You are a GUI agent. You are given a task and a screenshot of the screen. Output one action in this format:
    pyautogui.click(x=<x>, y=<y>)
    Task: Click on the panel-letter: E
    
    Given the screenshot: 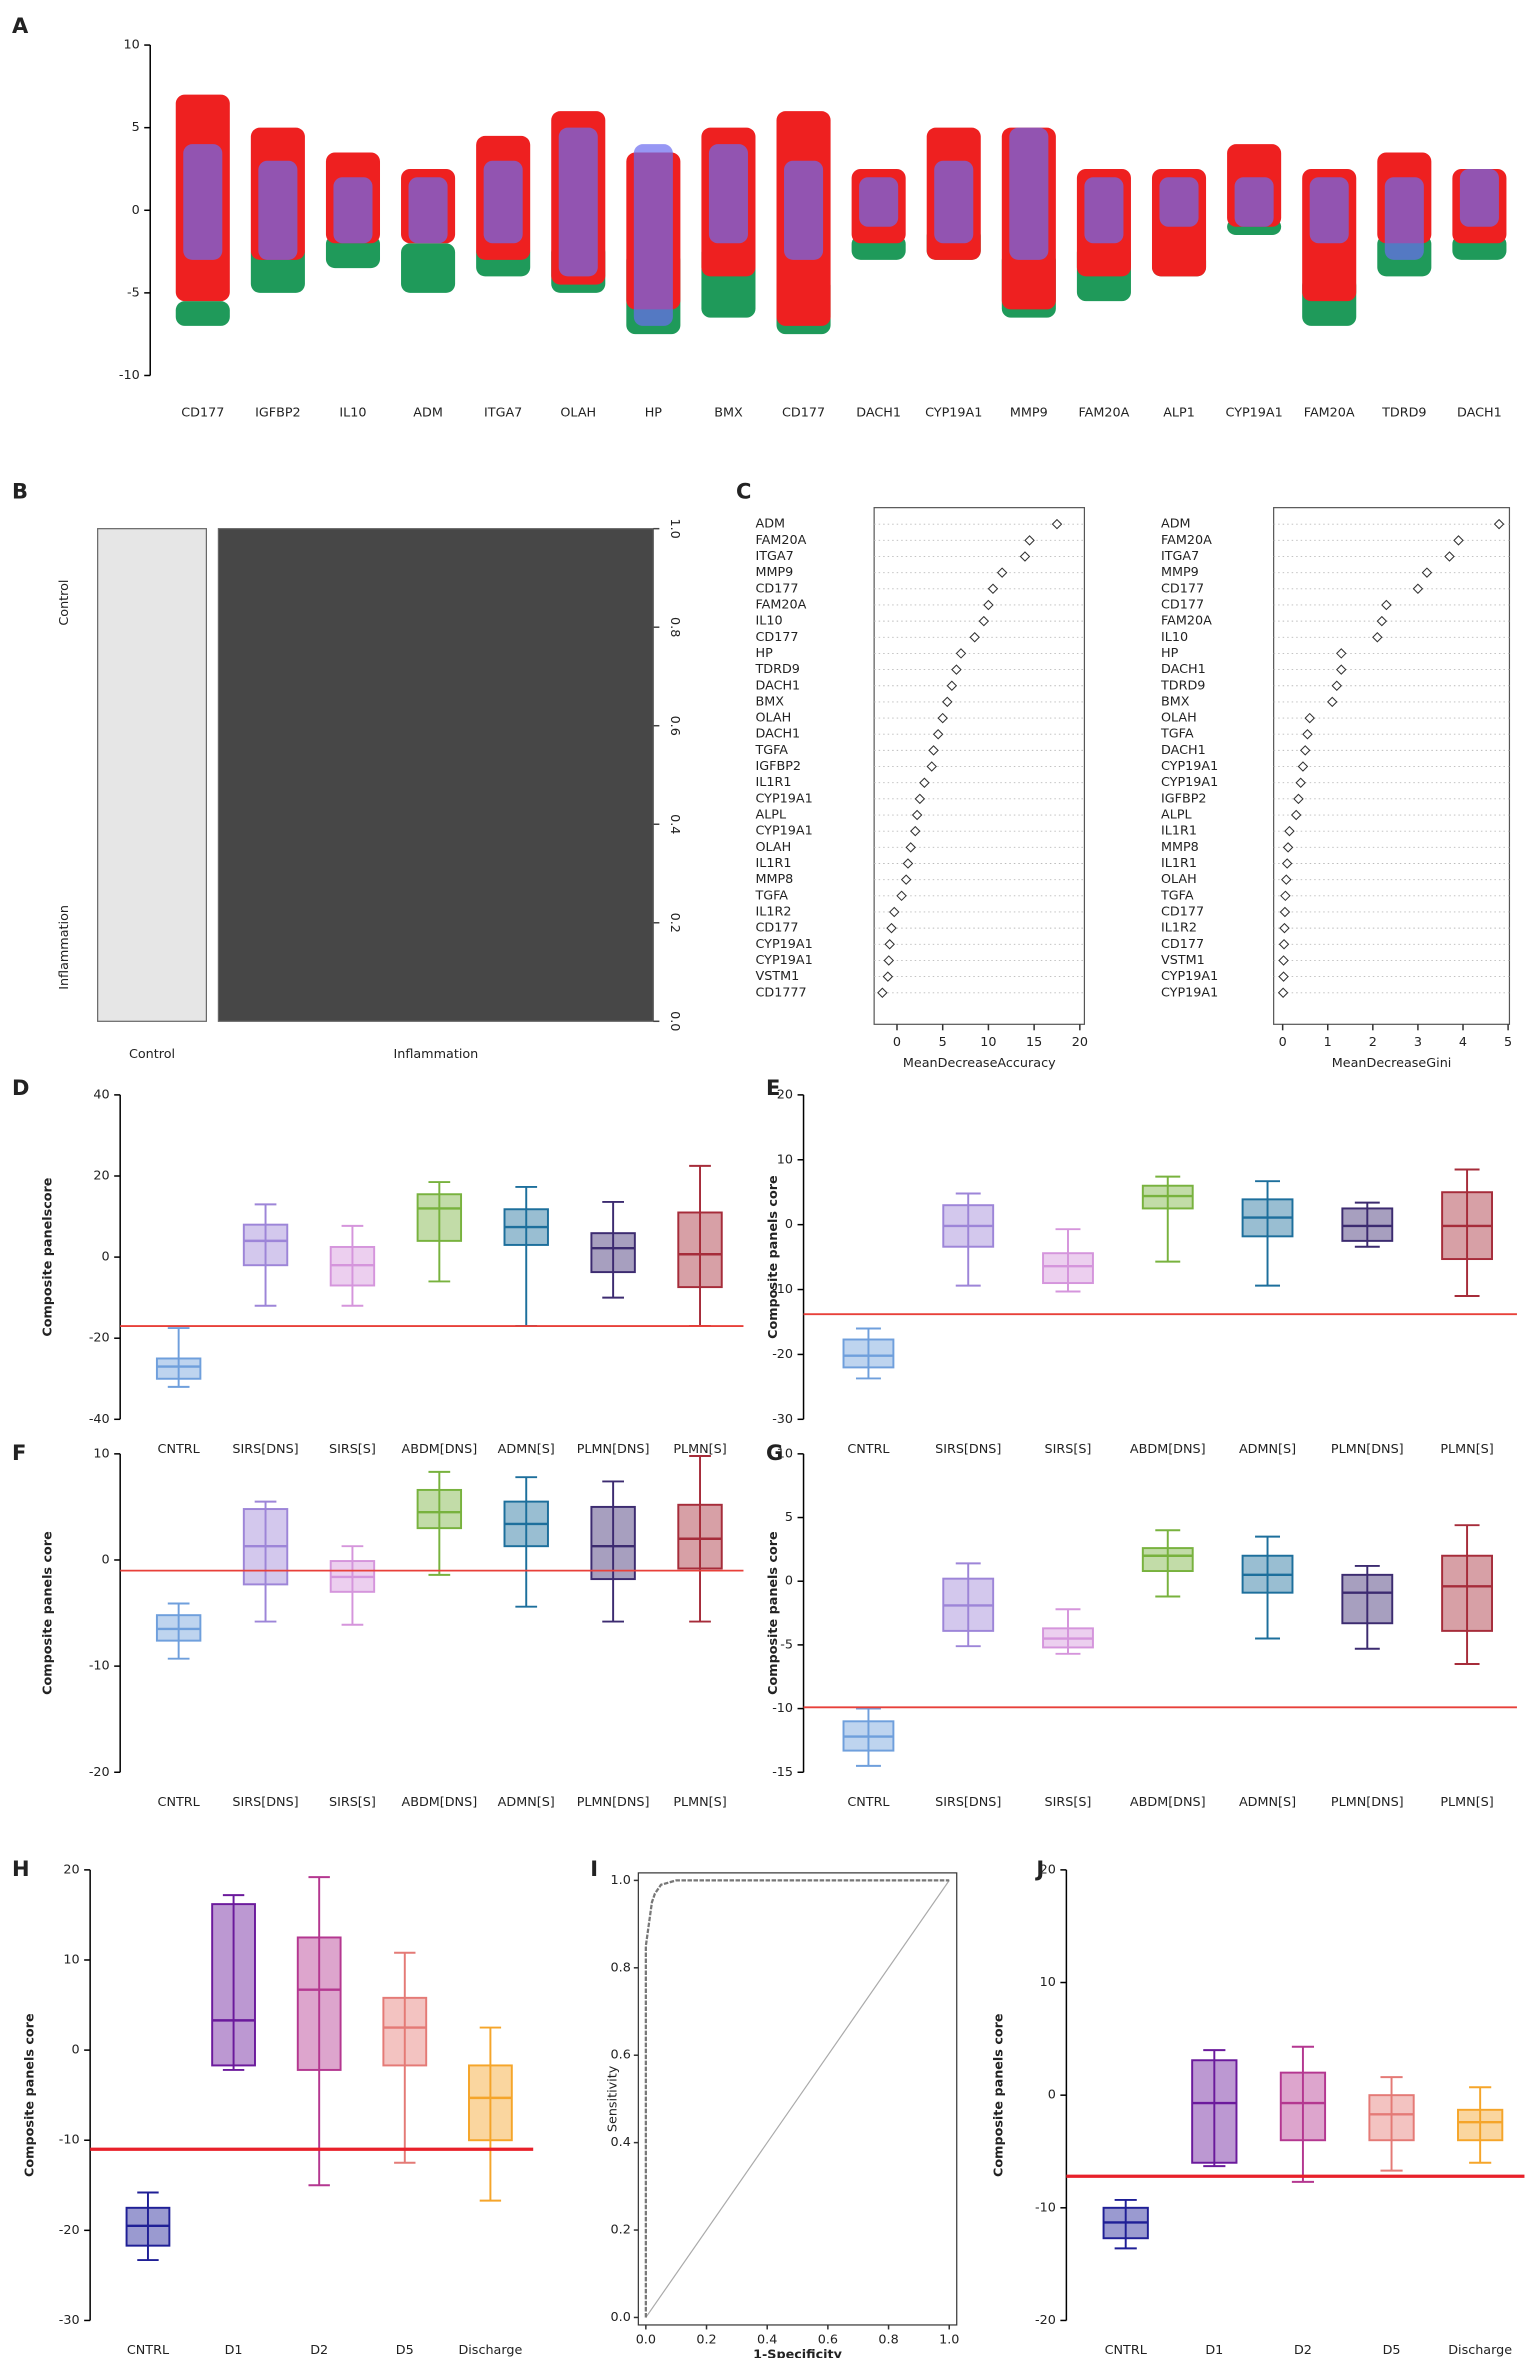 What is the action you would take?
    pyautogui.click(x=773, y=1087)
    